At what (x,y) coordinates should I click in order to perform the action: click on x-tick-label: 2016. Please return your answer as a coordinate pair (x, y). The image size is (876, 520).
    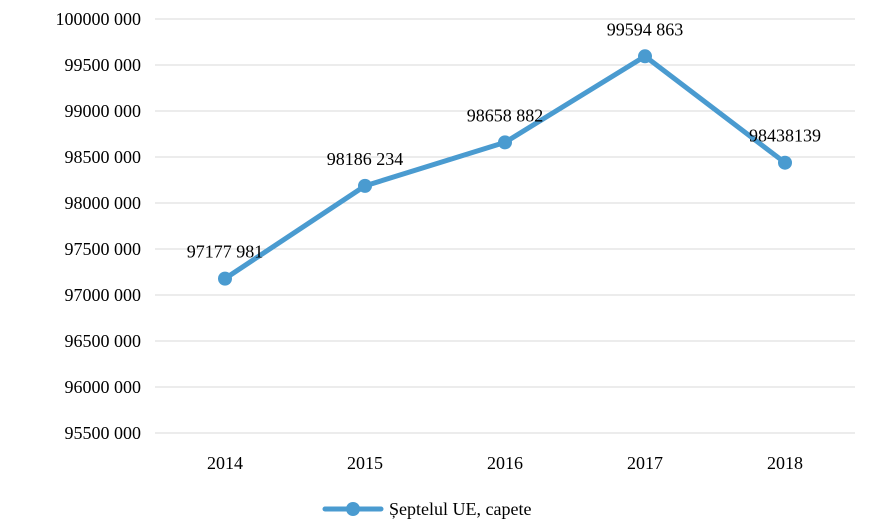
    Looking at the image, I should click on (505, 463).